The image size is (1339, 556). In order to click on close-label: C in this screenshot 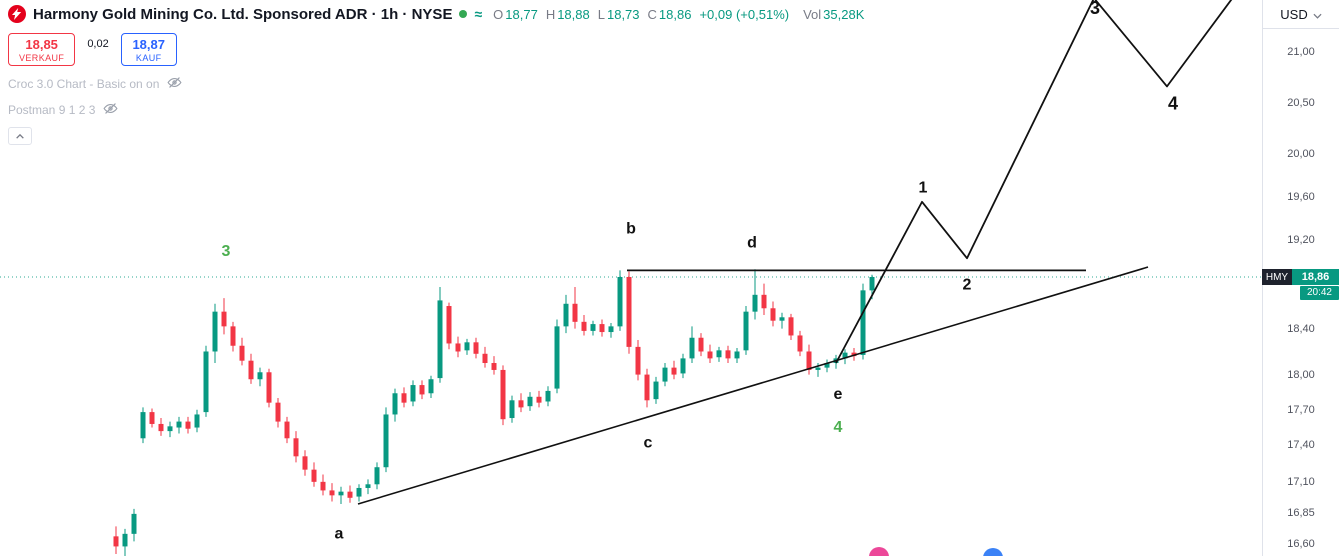, I will do `click(652, 14)`.